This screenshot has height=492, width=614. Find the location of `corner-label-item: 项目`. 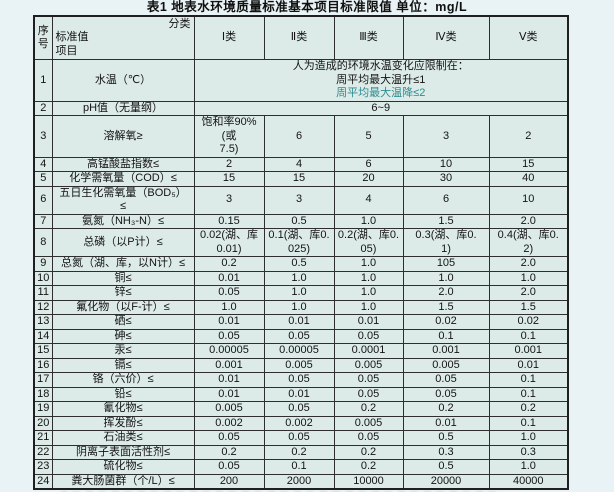

corner-label-item: 项目 is located at coordinates (66, 50).